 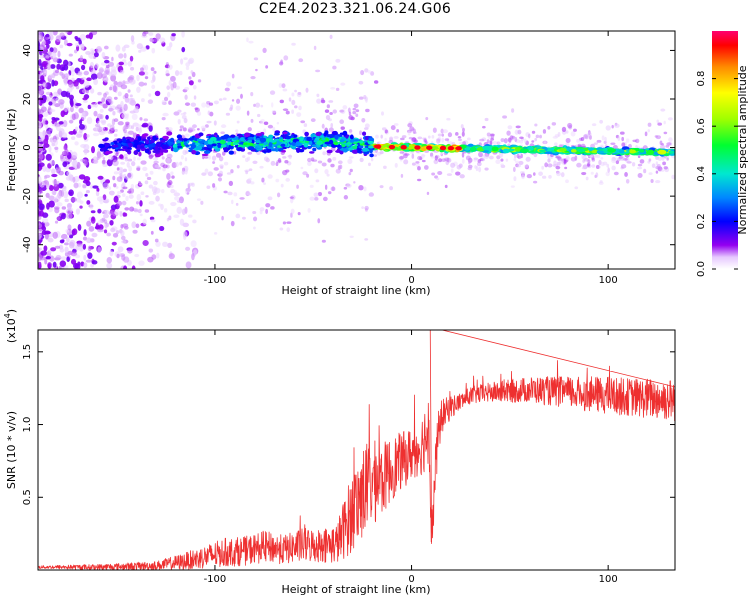 What do you see at coordinates (355, 290) in the screenshot?
I see `spectrogram-x-axis-label: Height of straight line (km)` at bounding box center [355, 290].